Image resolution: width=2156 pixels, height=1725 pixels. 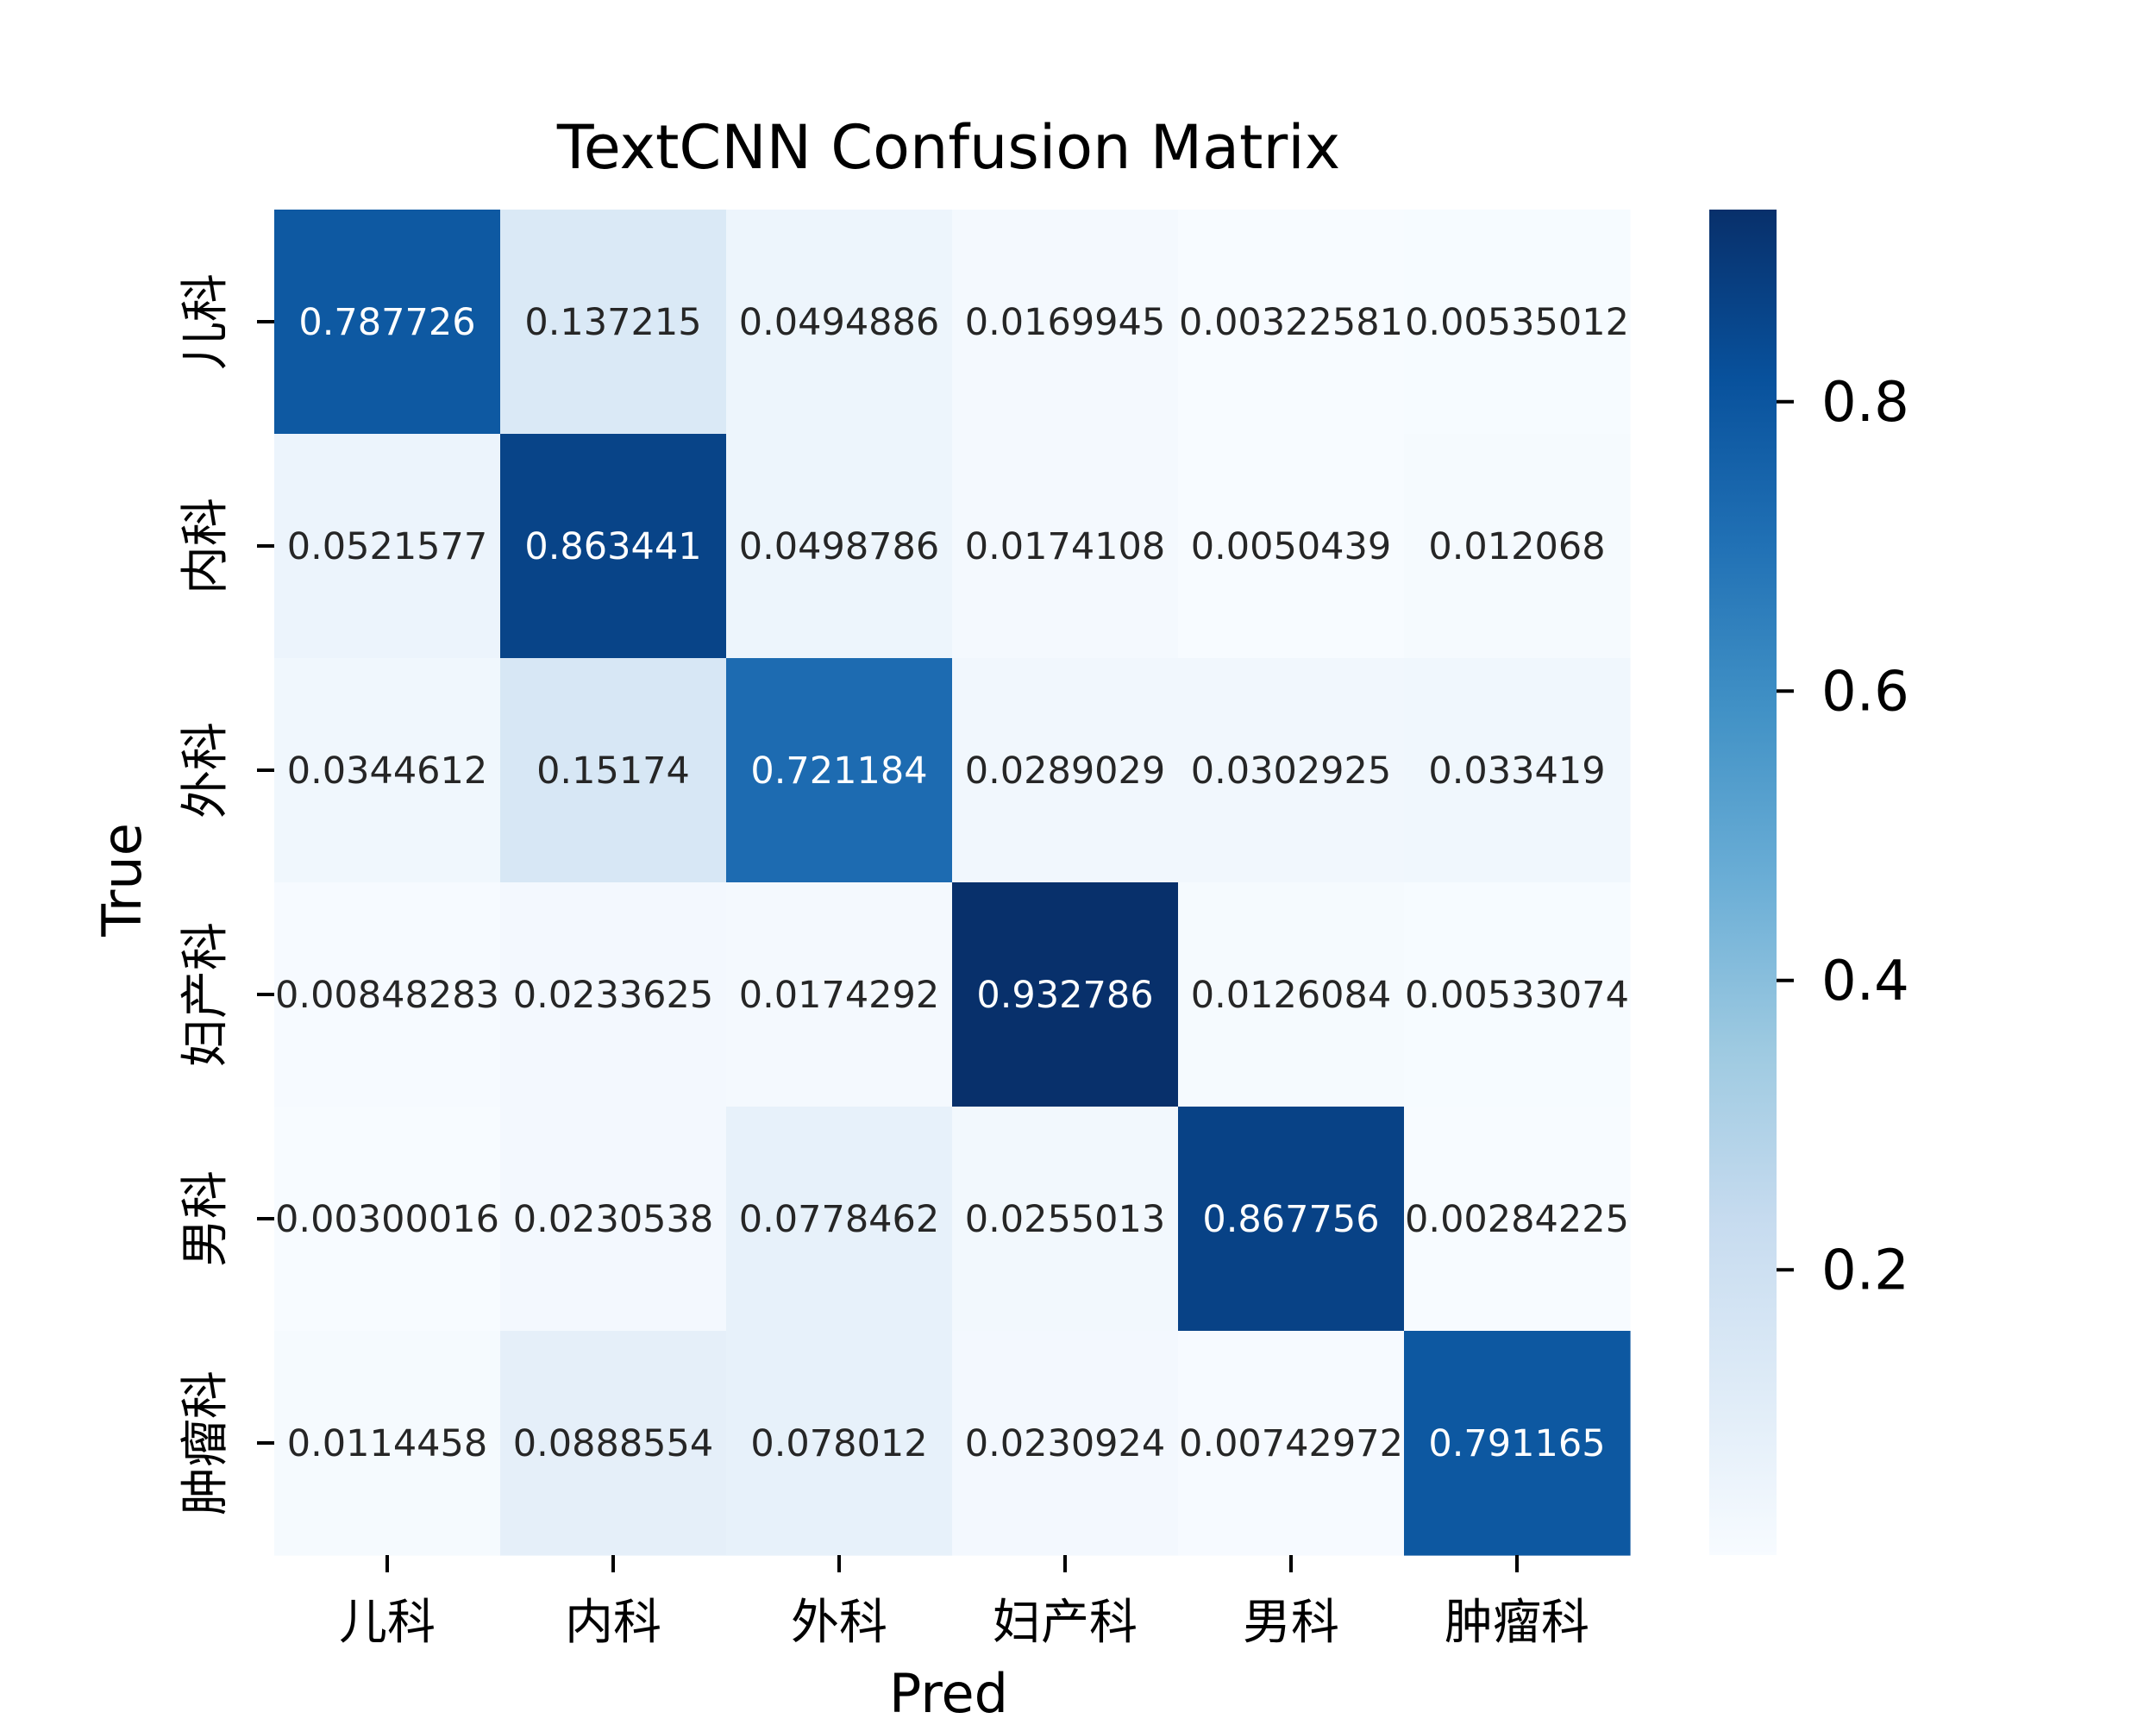 I want to click on cell-value-label: 0.0778462, so click(x=839, y=1220).